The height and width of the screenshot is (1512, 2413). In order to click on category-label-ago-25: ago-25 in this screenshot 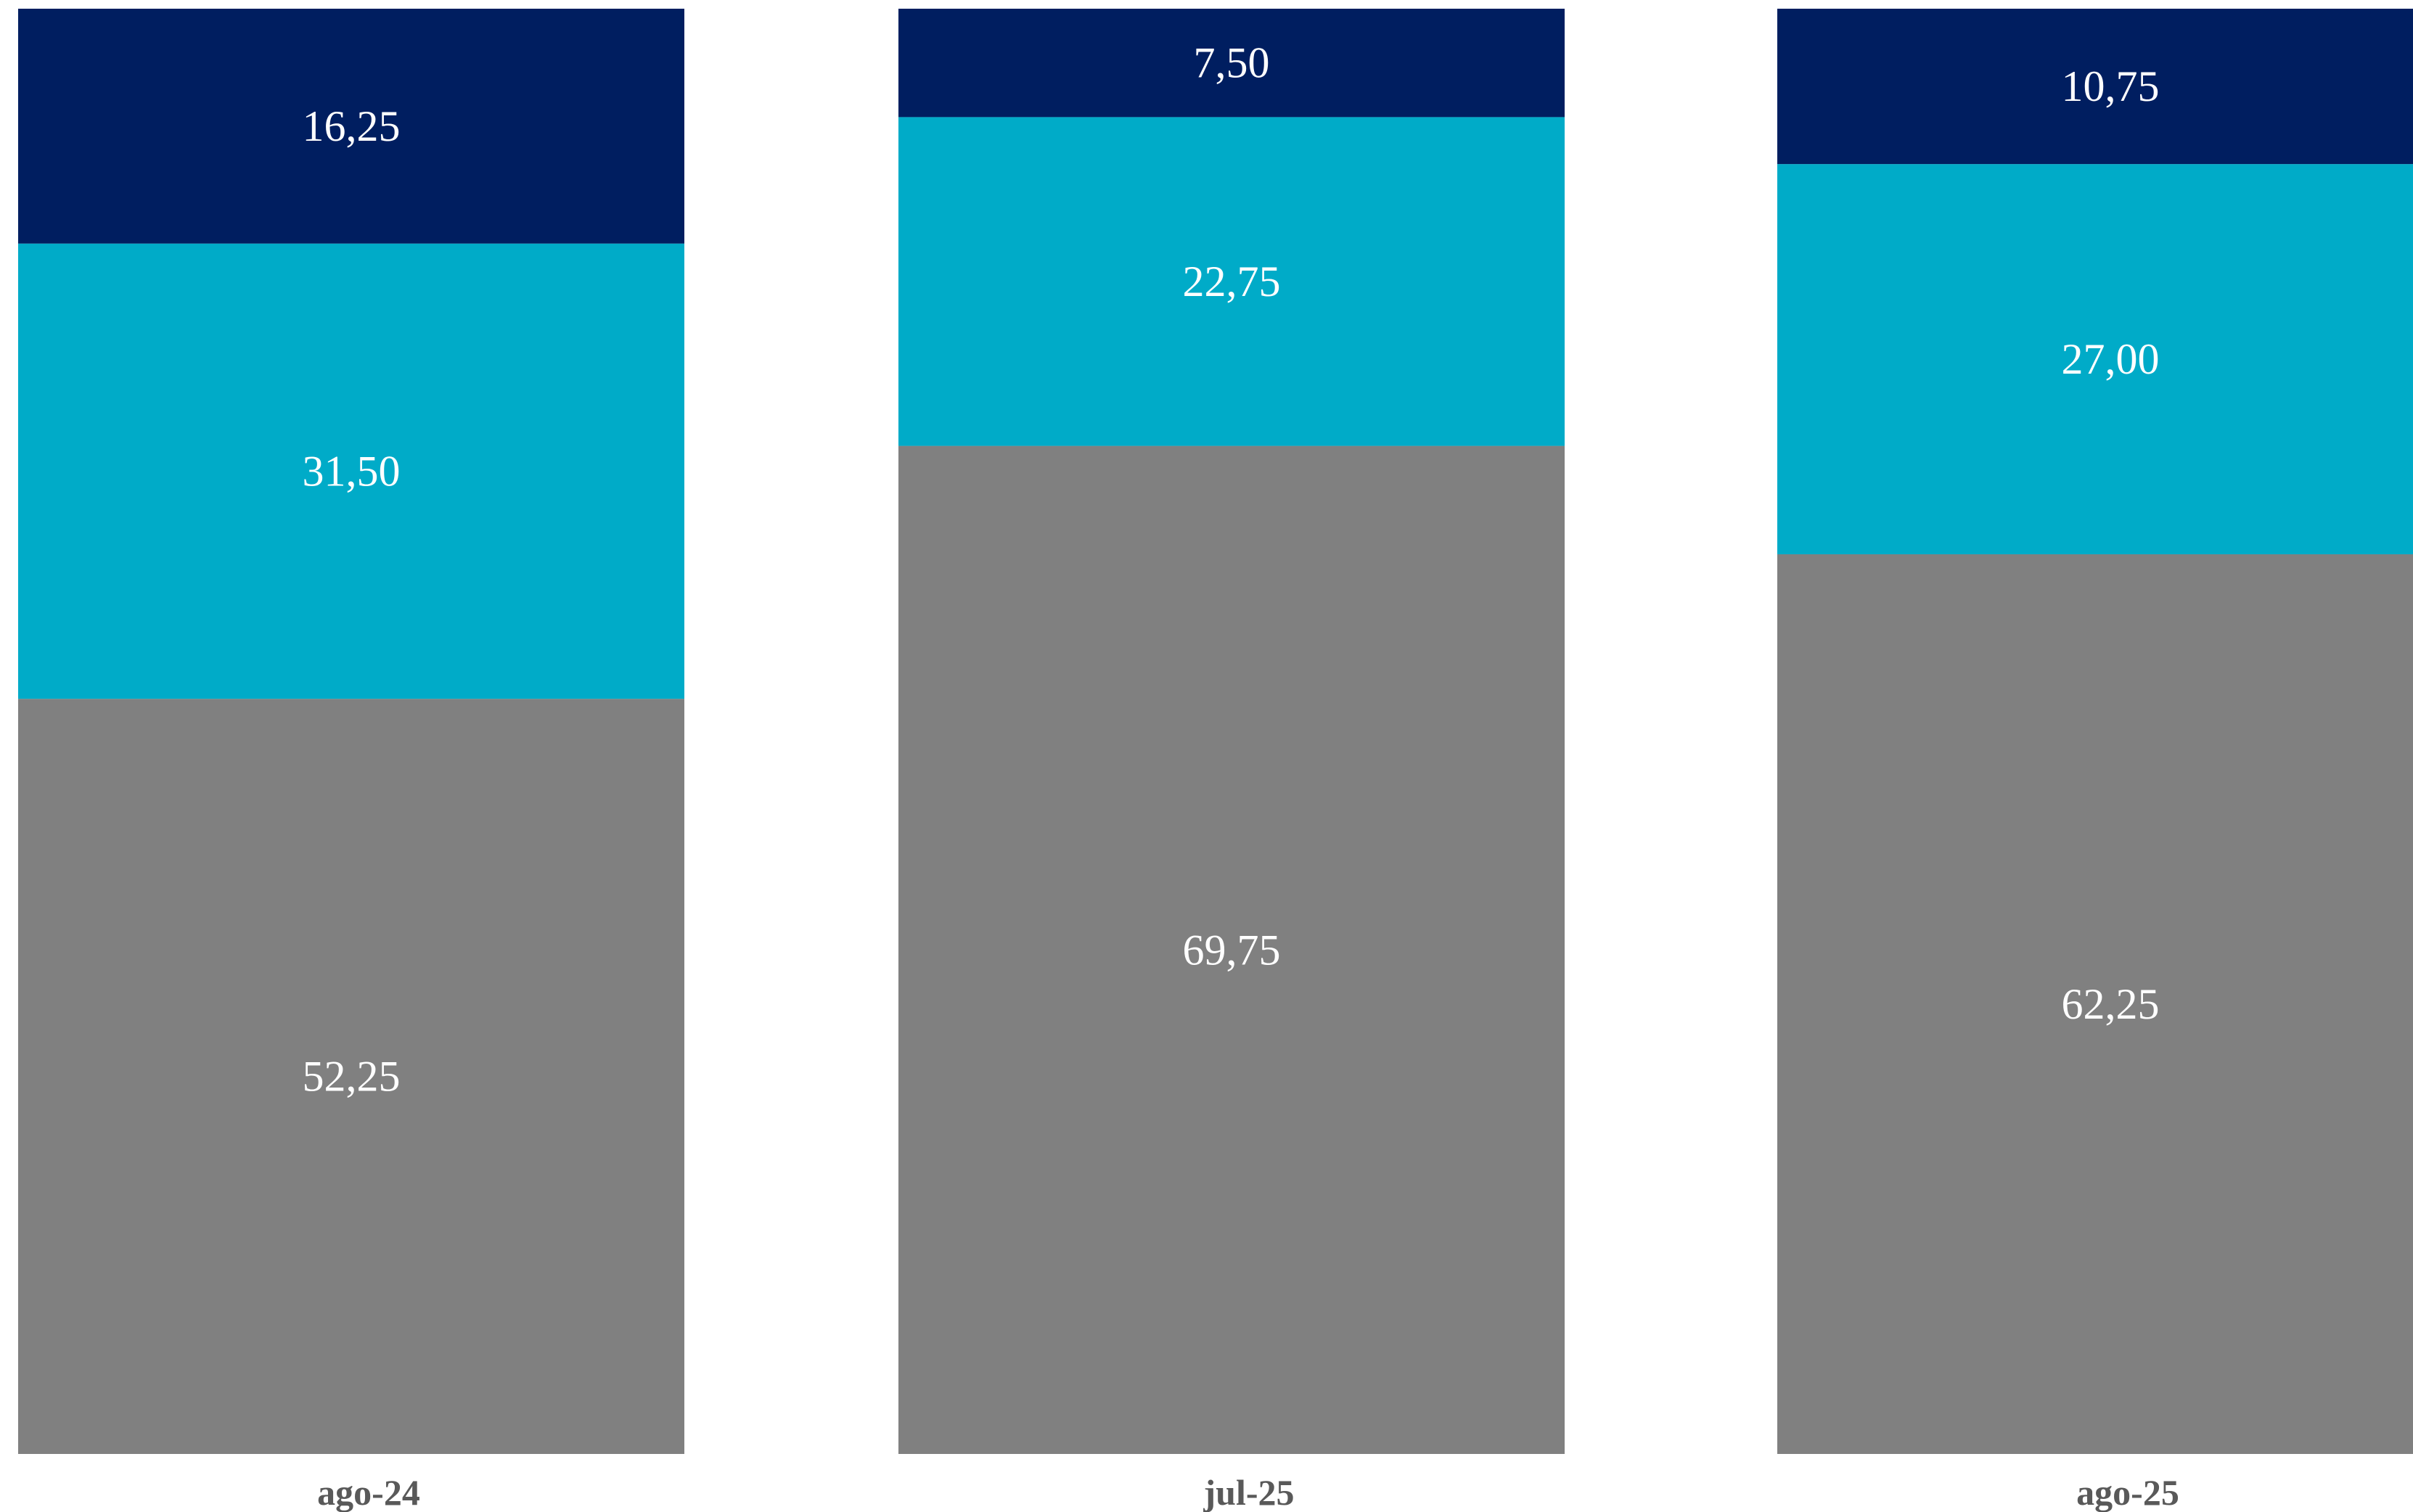, I will do `click(2127, 1492)`.